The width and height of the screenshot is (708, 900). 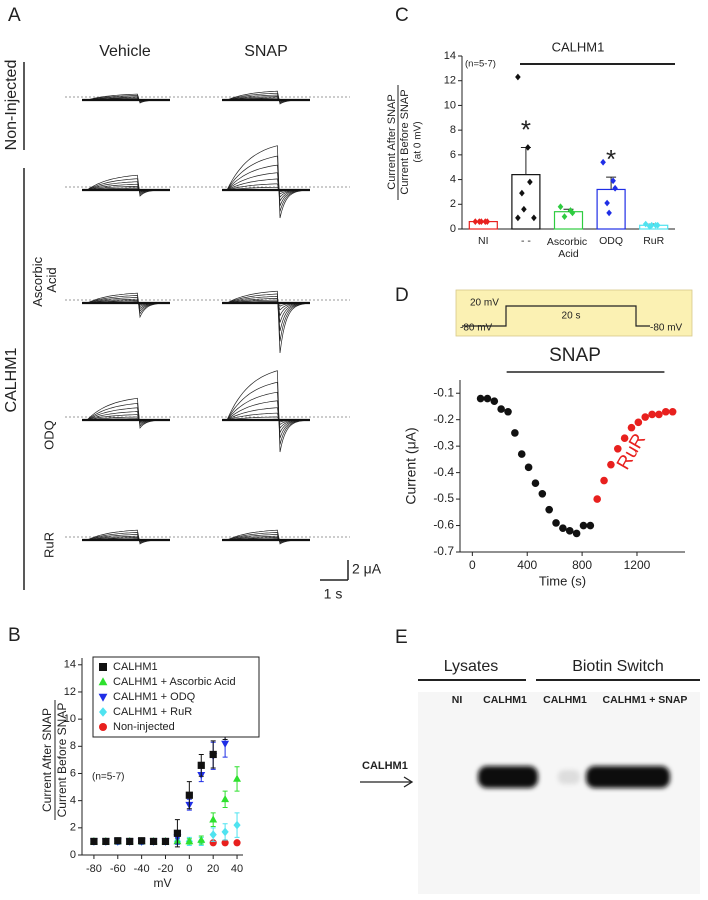 I want to click on y-tick-label: 8, so click(x=73, y=746).